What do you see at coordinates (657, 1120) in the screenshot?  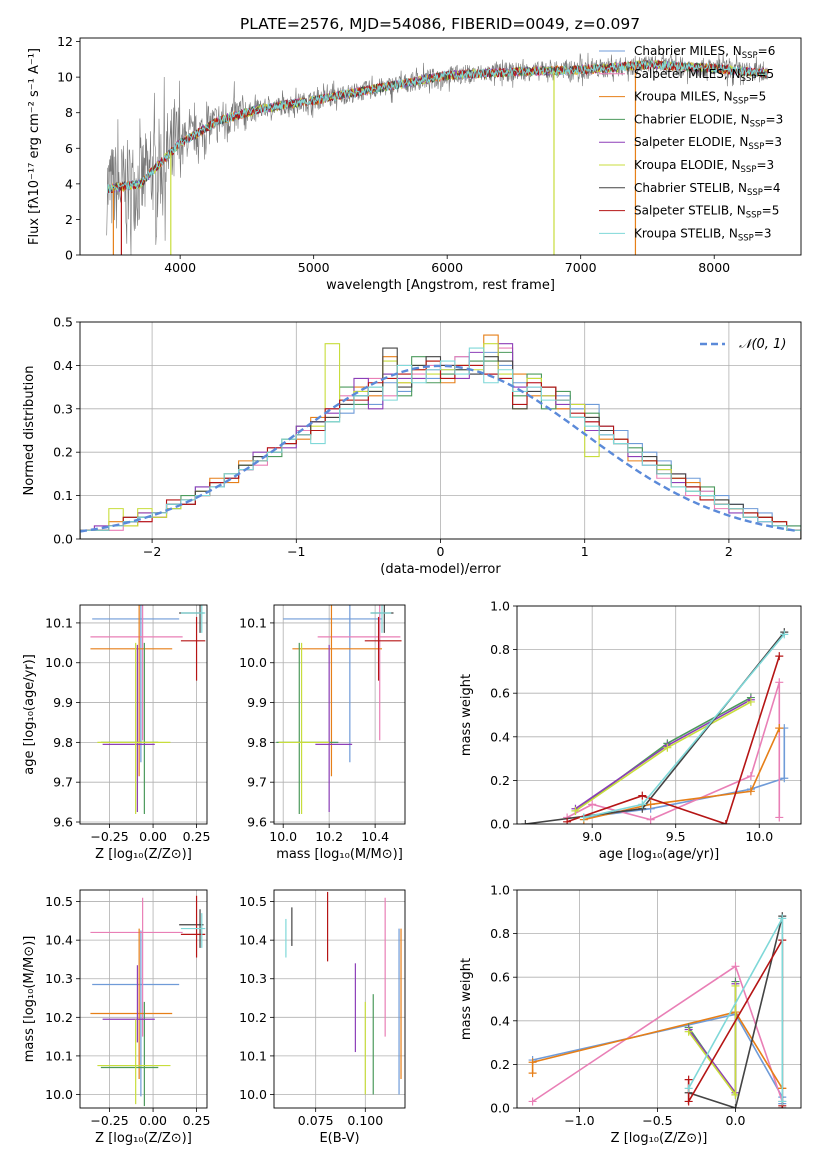 I see `x-tick-label: −0.5` at bounding box center [657, 1120].